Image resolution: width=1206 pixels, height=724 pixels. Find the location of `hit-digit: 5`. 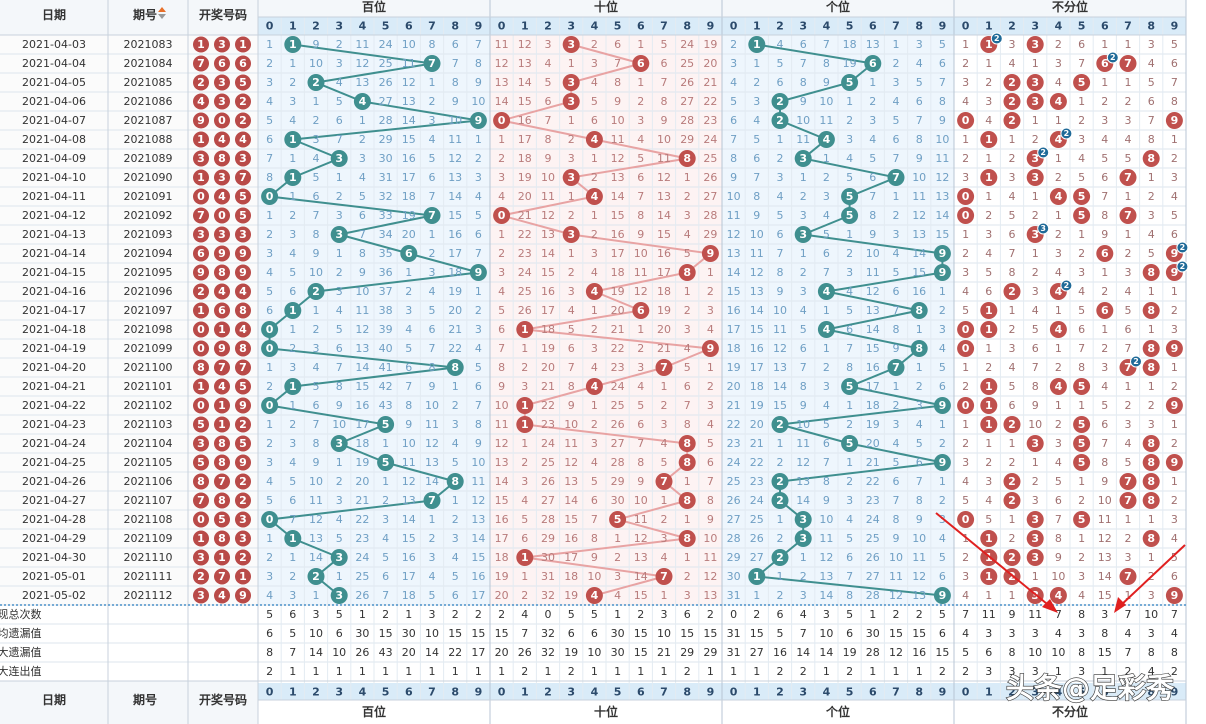

hit-digit: 5 is located at coordinates (850, 443).